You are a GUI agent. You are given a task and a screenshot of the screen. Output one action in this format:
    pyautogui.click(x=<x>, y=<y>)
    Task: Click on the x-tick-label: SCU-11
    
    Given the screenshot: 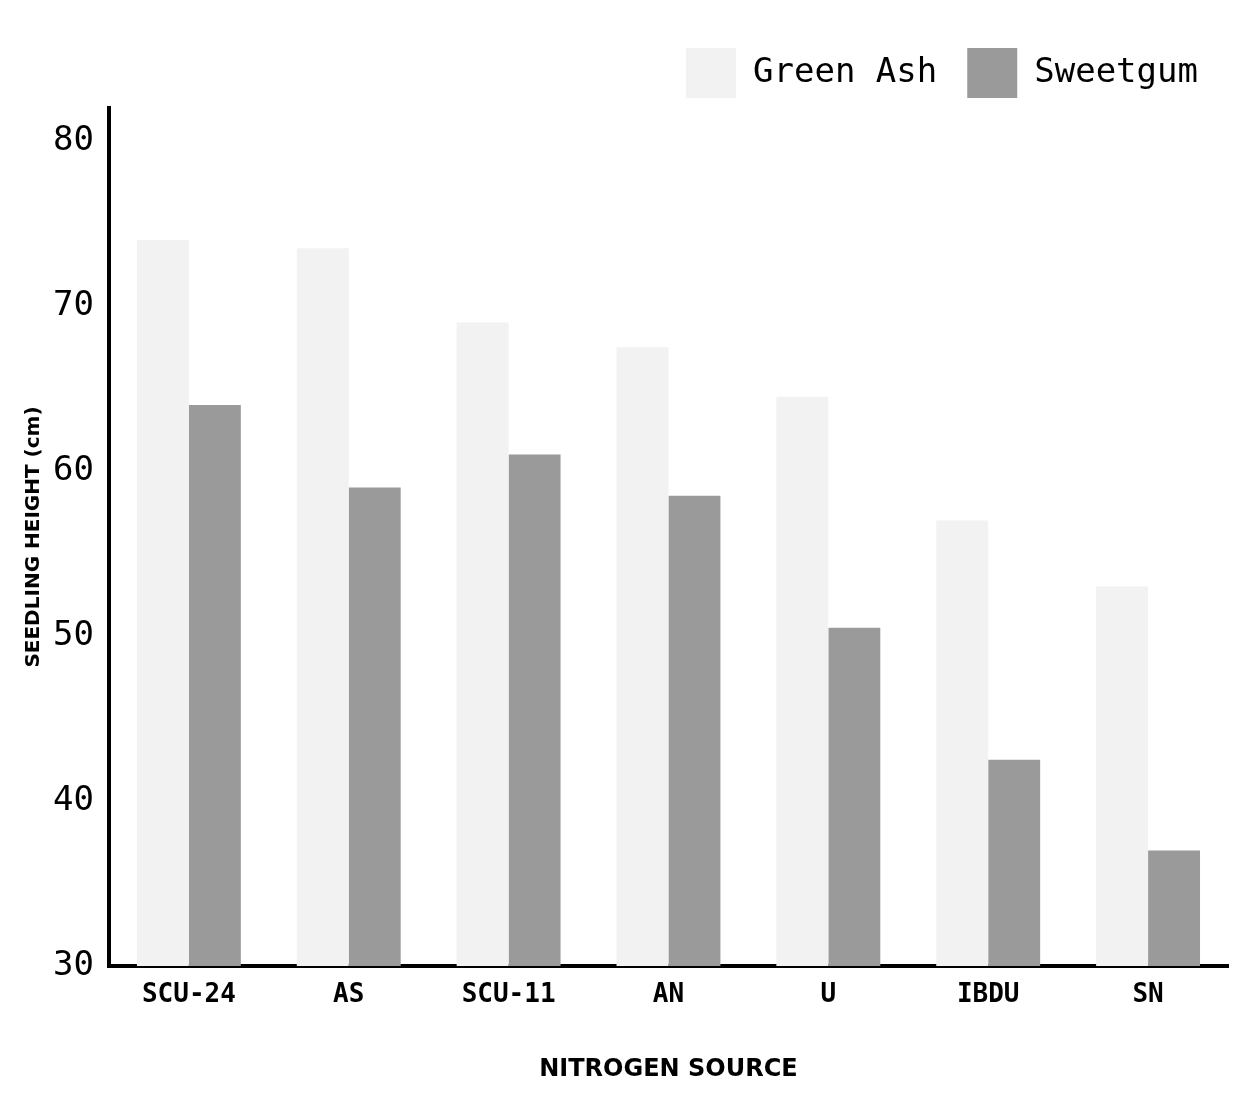 What is the action you would take?
    pyautogui.click(x=508, y=993)
    